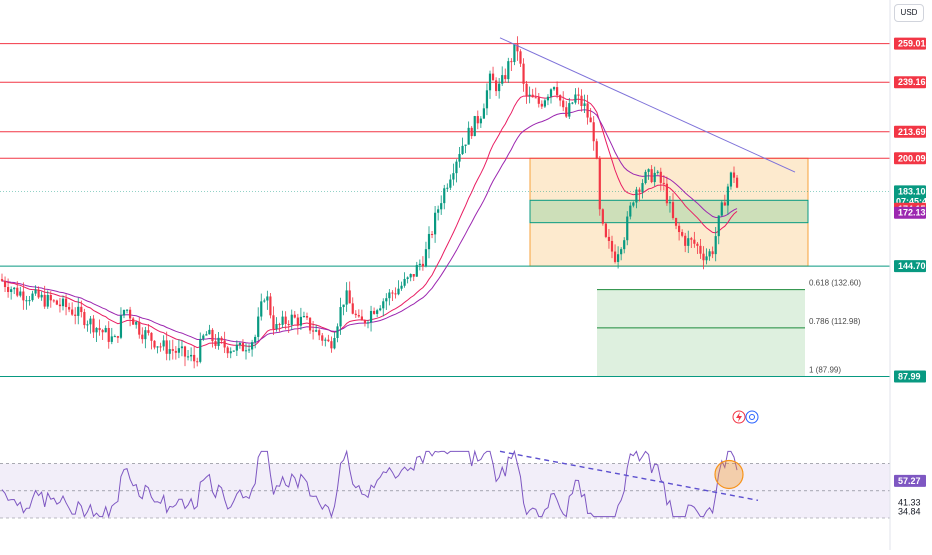 The width and height of the screenshot is (932, 555). I want to click on price-tag-0: 183.10, so click(912, 191).